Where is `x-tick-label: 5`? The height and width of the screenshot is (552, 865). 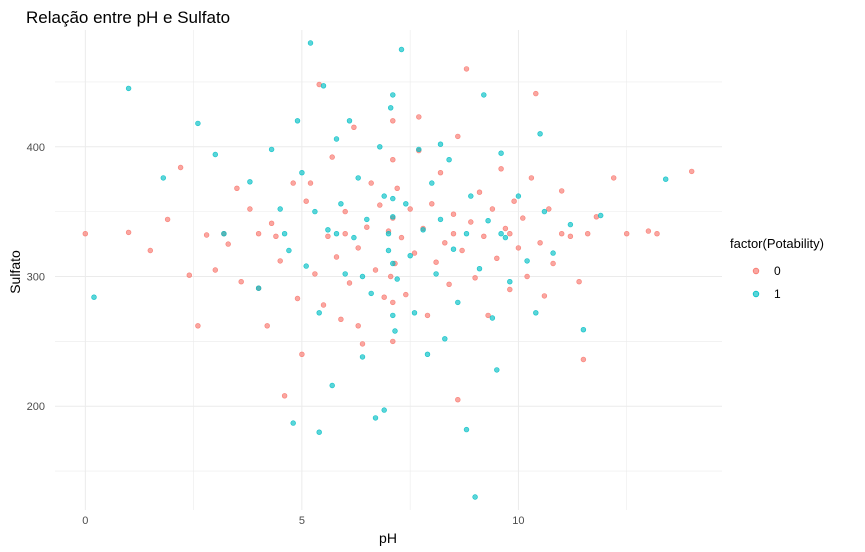 x-tick-label: 5 is located at coordinates (302, 521).